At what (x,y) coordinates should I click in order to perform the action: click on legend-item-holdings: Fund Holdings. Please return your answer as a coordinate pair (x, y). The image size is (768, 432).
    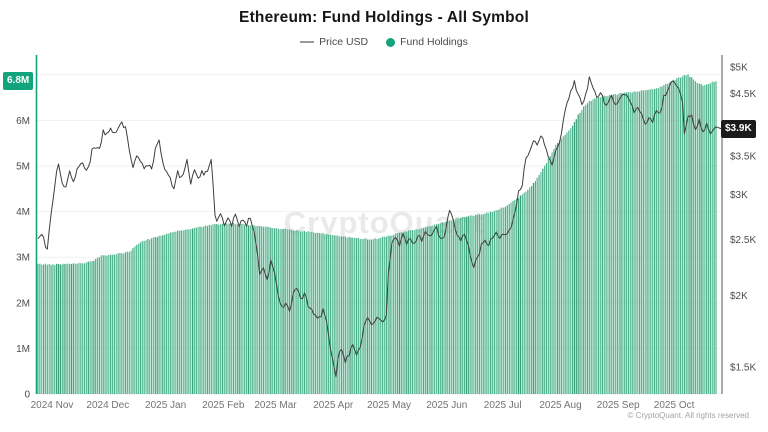
    Looking at the image, I should click on (427, 42).